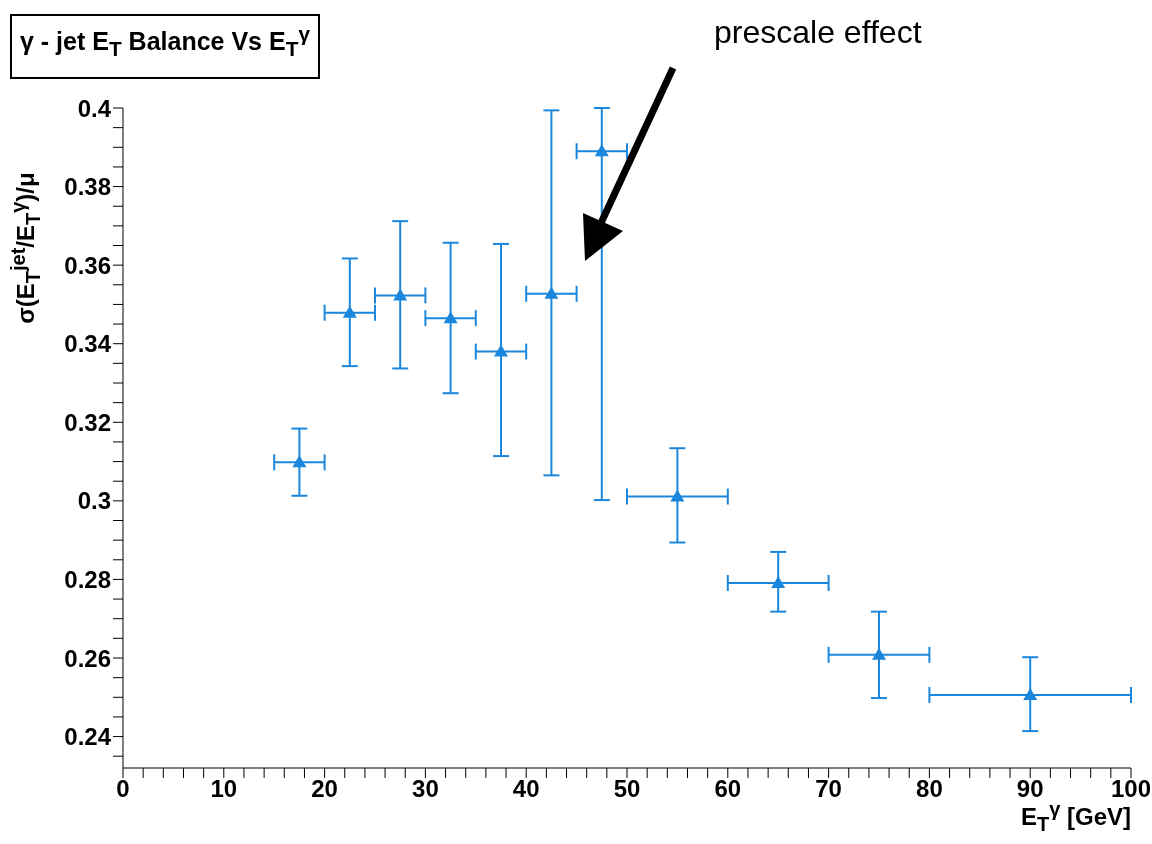 The image size is (1152, 844). What do you see at coordinates (123, 789) in the screenshot?
I see `x-tick-label: 0` at bounding box center [123, 789].